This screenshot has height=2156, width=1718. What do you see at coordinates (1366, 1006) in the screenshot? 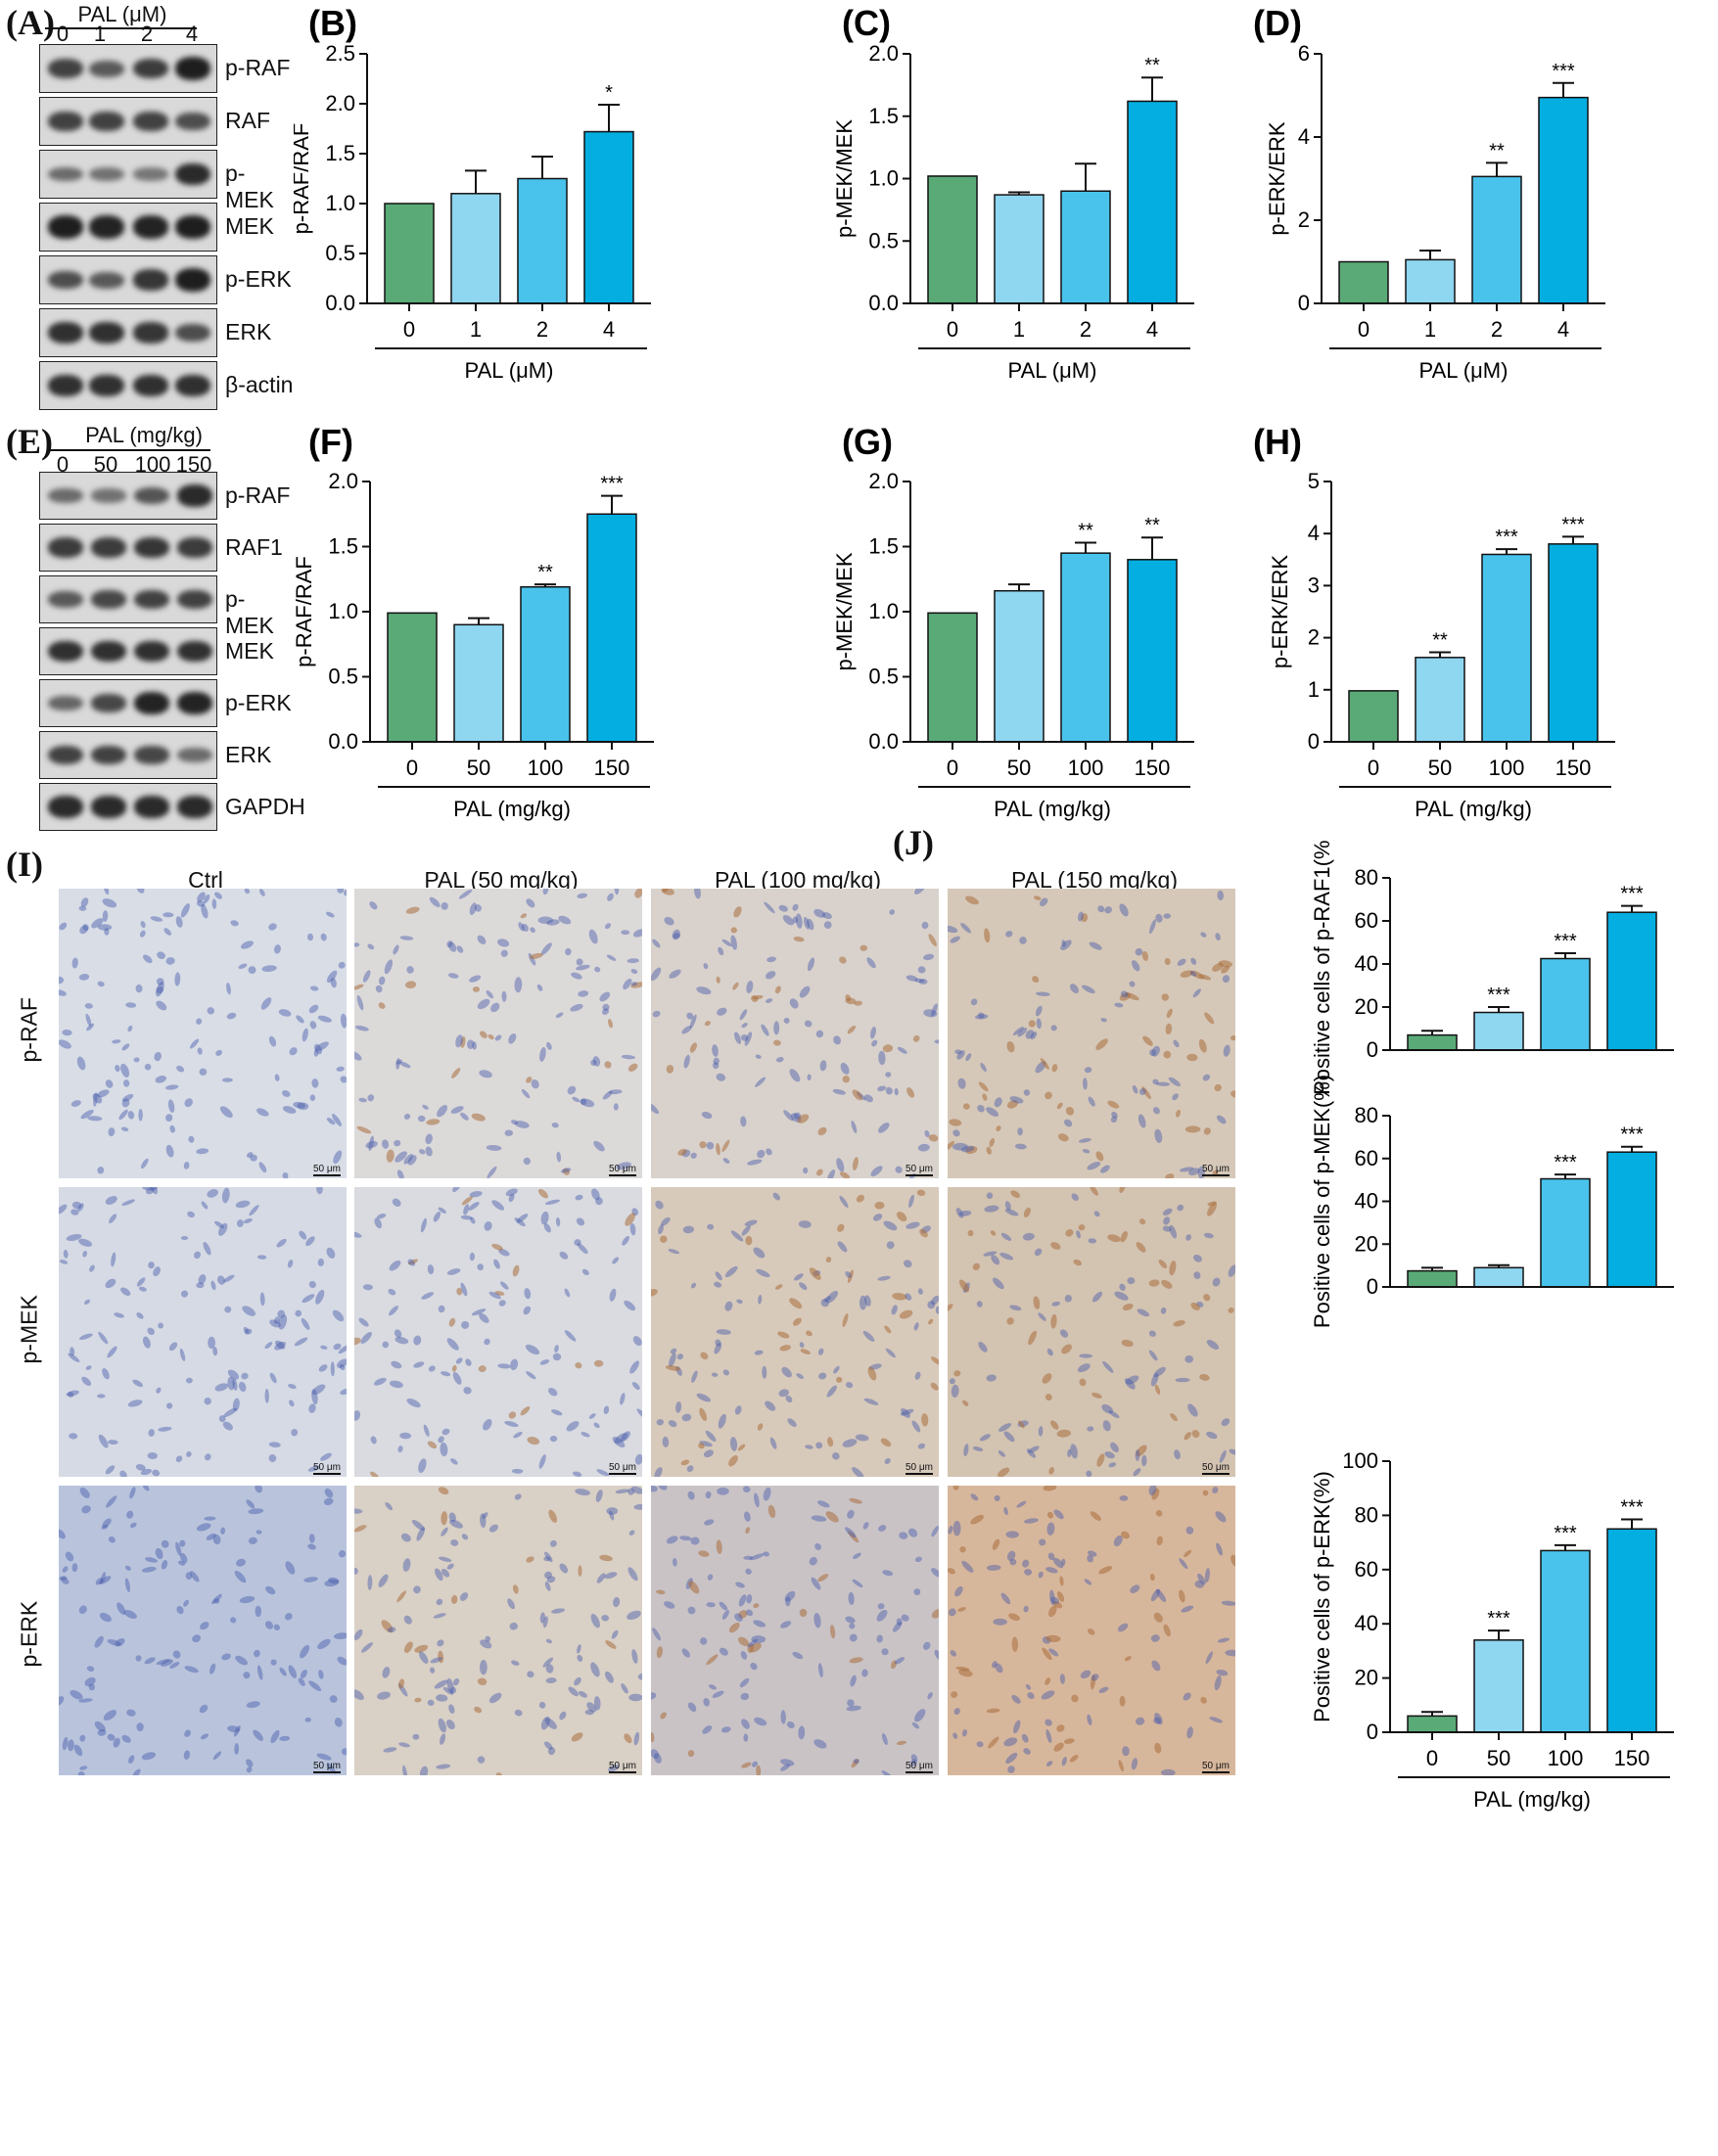
I see `y-tick-label: 20` at bounding box center [1366, 1006].